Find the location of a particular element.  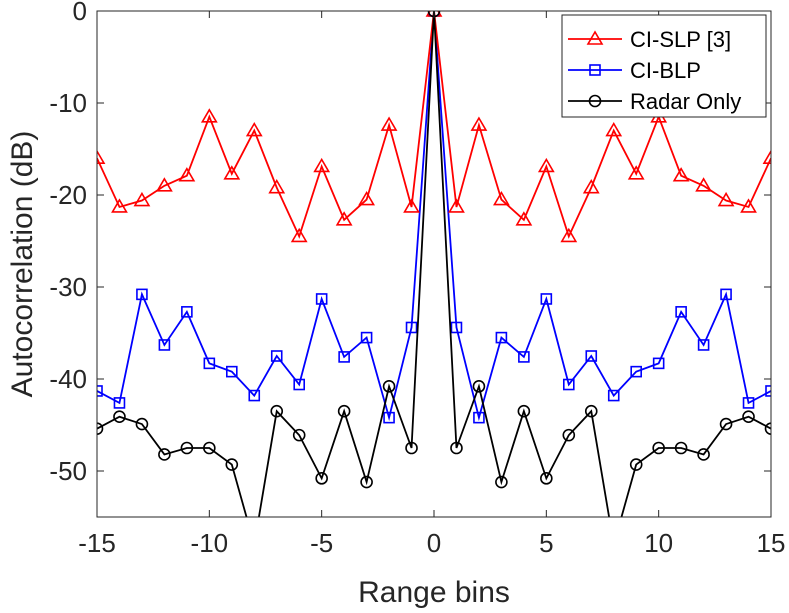

y-axis-label: Autocorrelation (dB) is located at coordinates (22, 264).